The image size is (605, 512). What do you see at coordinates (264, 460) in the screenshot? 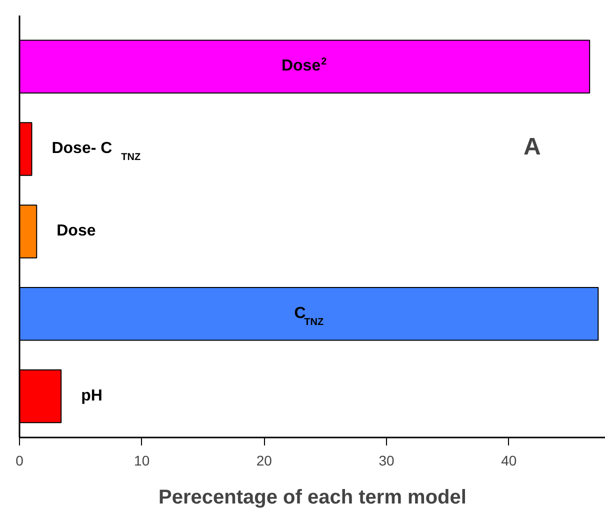
I see `x-tick-label: 20` at bounding box center [264, 460].